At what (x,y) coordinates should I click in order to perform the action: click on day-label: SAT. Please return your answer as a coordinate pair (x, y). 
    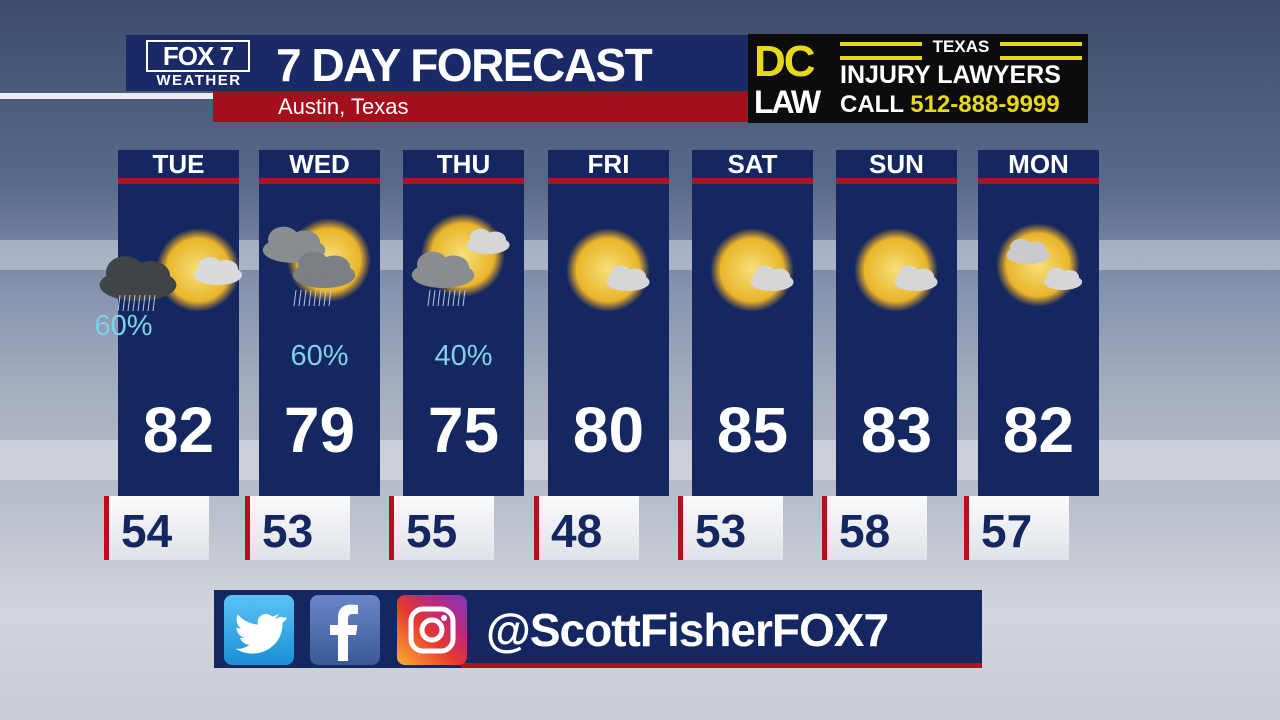
    Looking at the image, I should click on (752, 164).